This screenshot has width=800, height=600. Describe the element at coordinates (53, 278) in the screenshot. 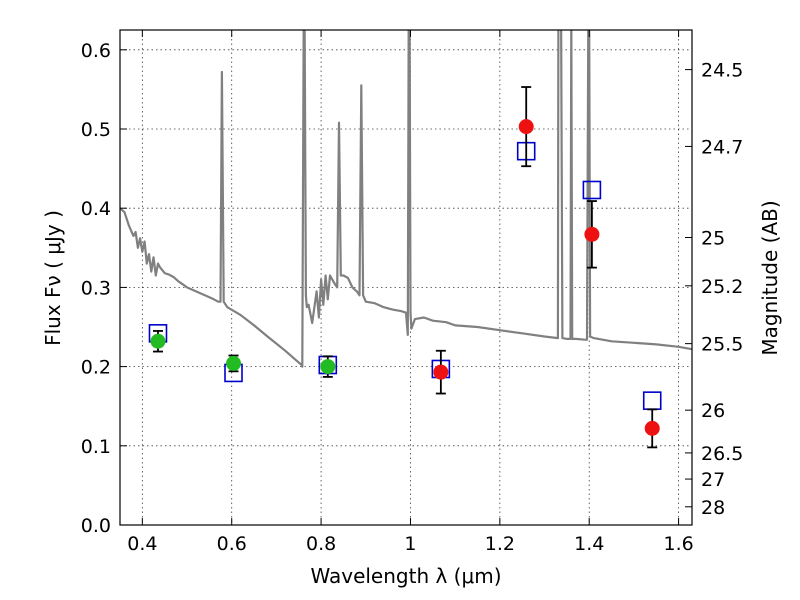

I see `y-axis-label: Flux Fν ( μJy )` at that location.